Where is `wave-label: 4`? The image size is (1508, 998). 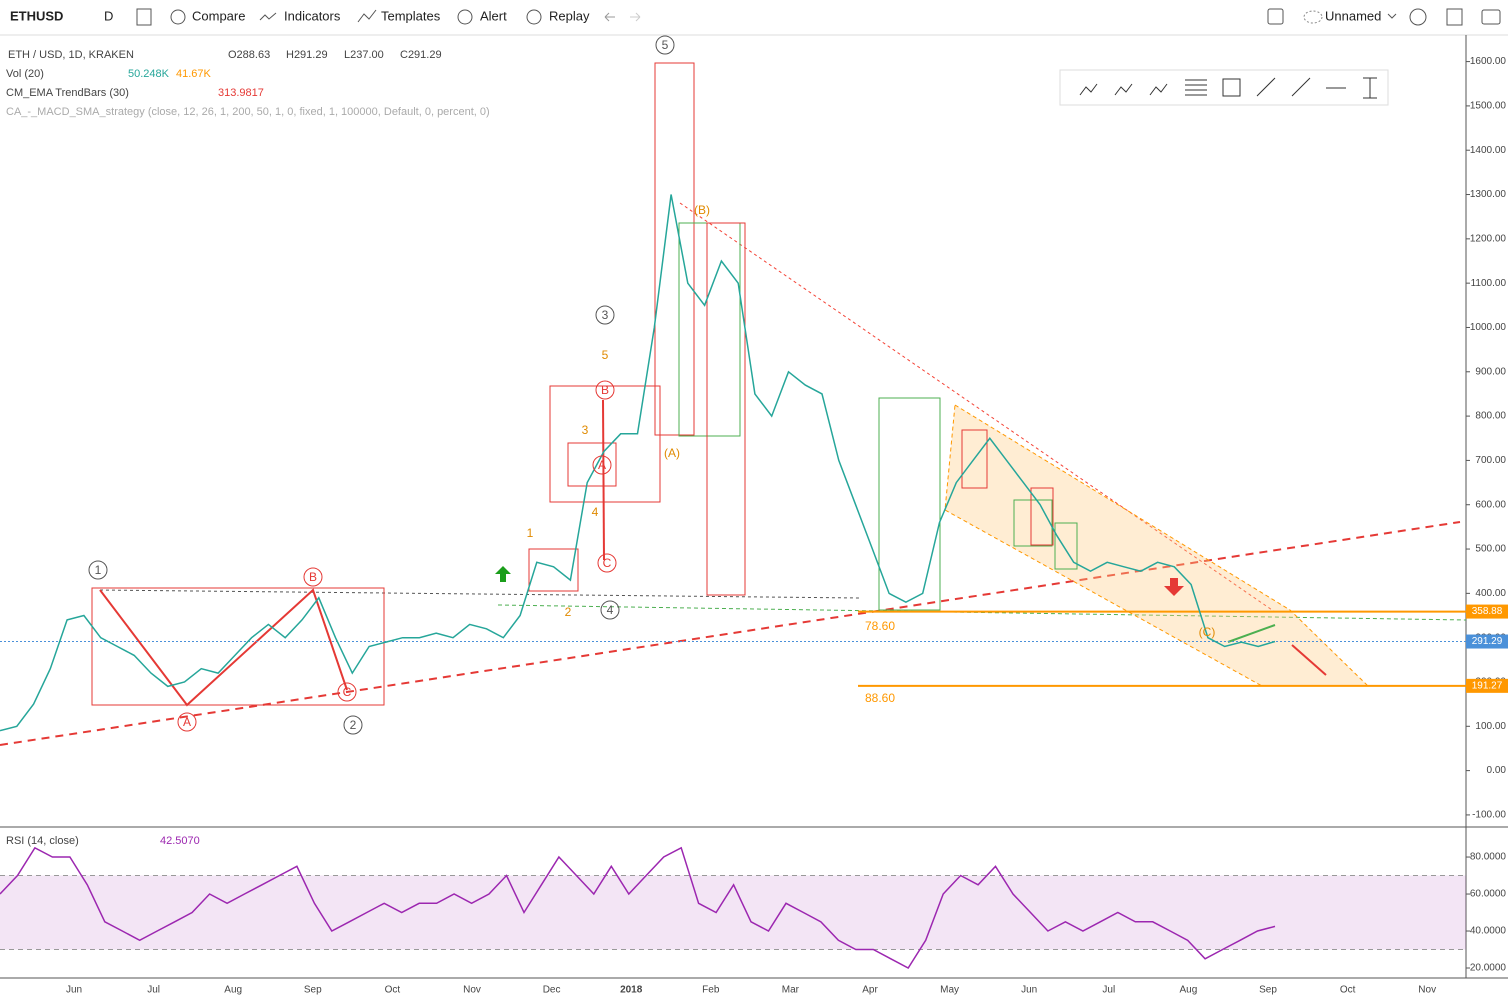
wave-label: 4 is located at coordinates (595, 512).